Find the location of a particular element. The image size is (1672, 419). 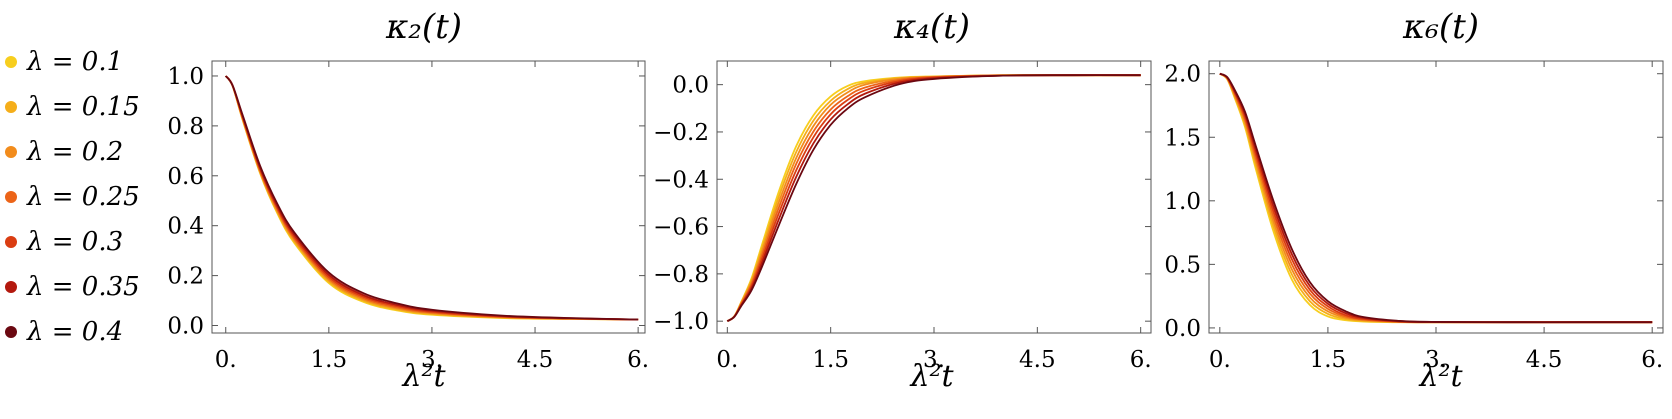

legend-label: λ = 0.25 is located at coordinates (83, 197).